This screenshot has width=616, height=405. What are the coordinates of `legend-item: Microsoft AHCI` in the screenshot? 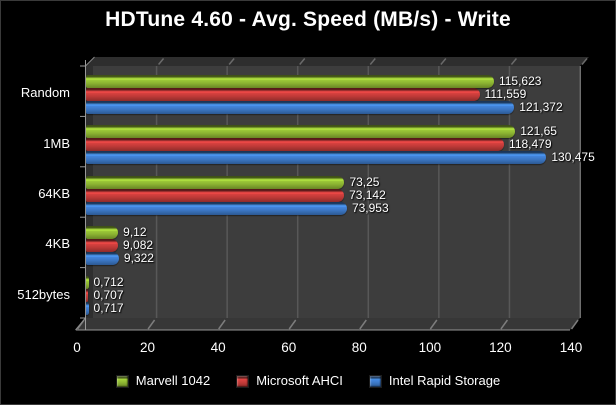 It's located at (289, 381).